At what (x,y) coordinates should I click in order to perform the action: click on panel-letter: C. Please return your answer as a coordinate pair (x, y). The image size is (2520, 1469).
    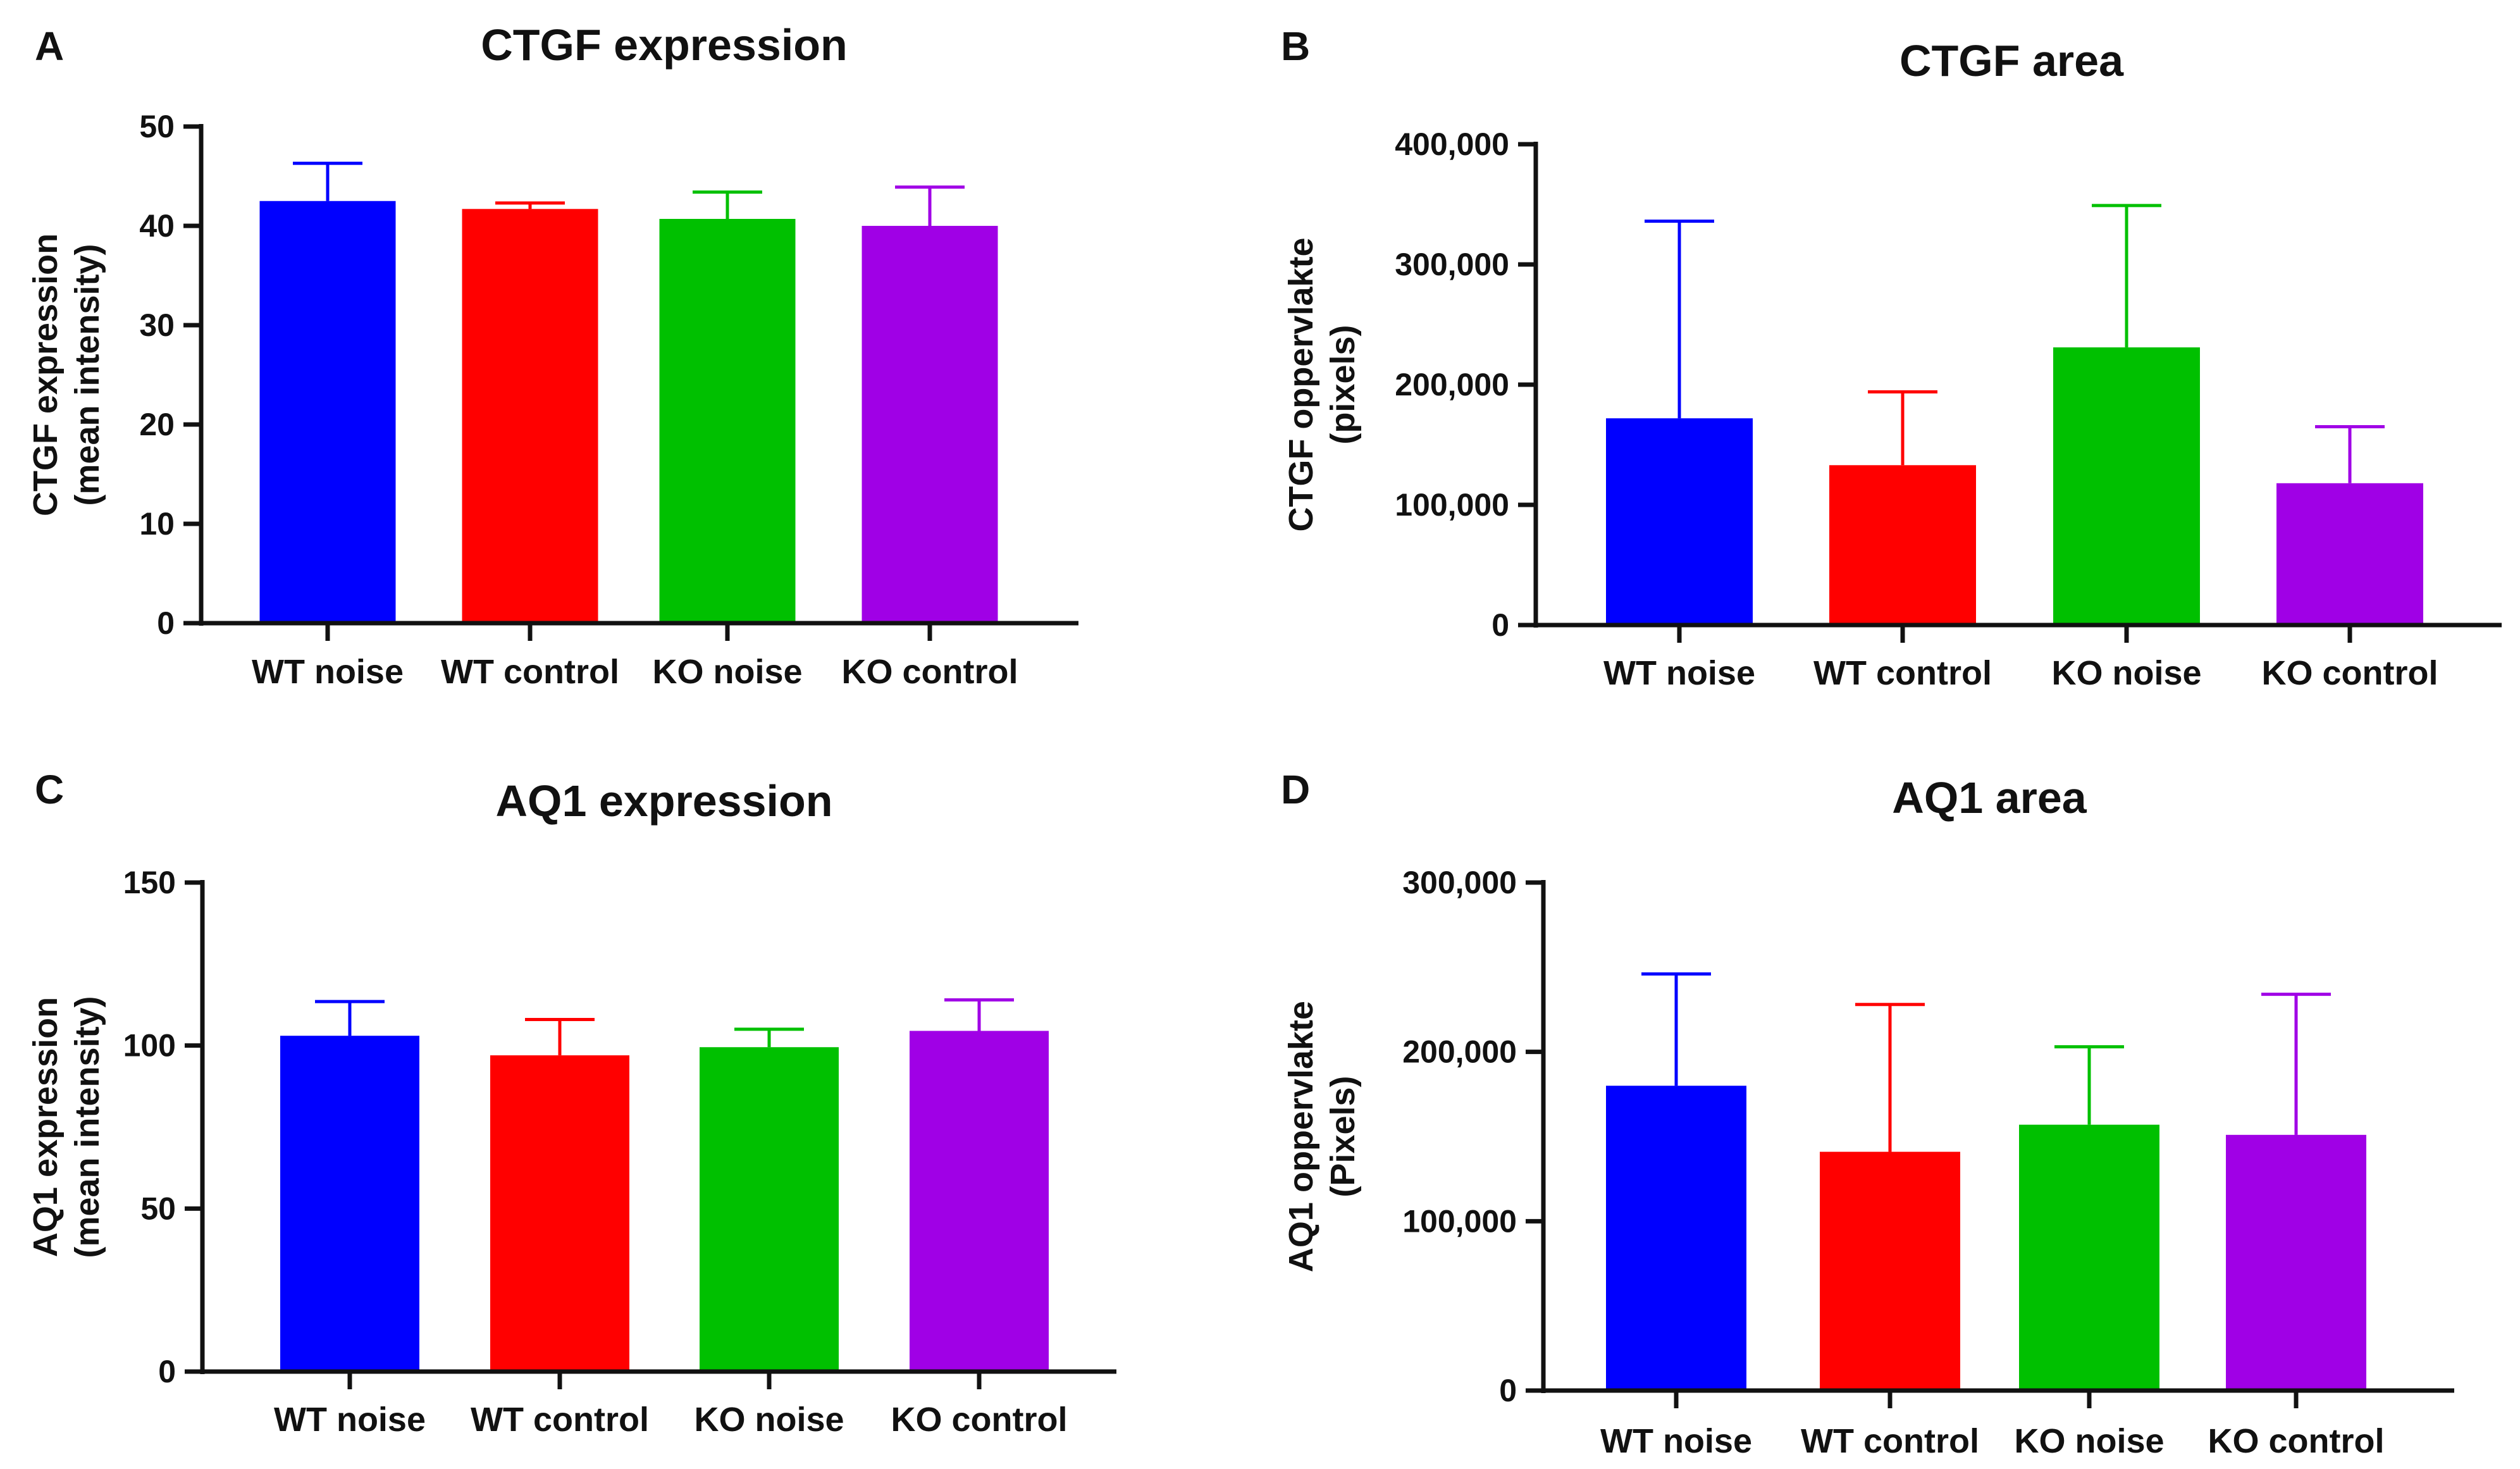
    Looking at the image, I should click on (49, 789).